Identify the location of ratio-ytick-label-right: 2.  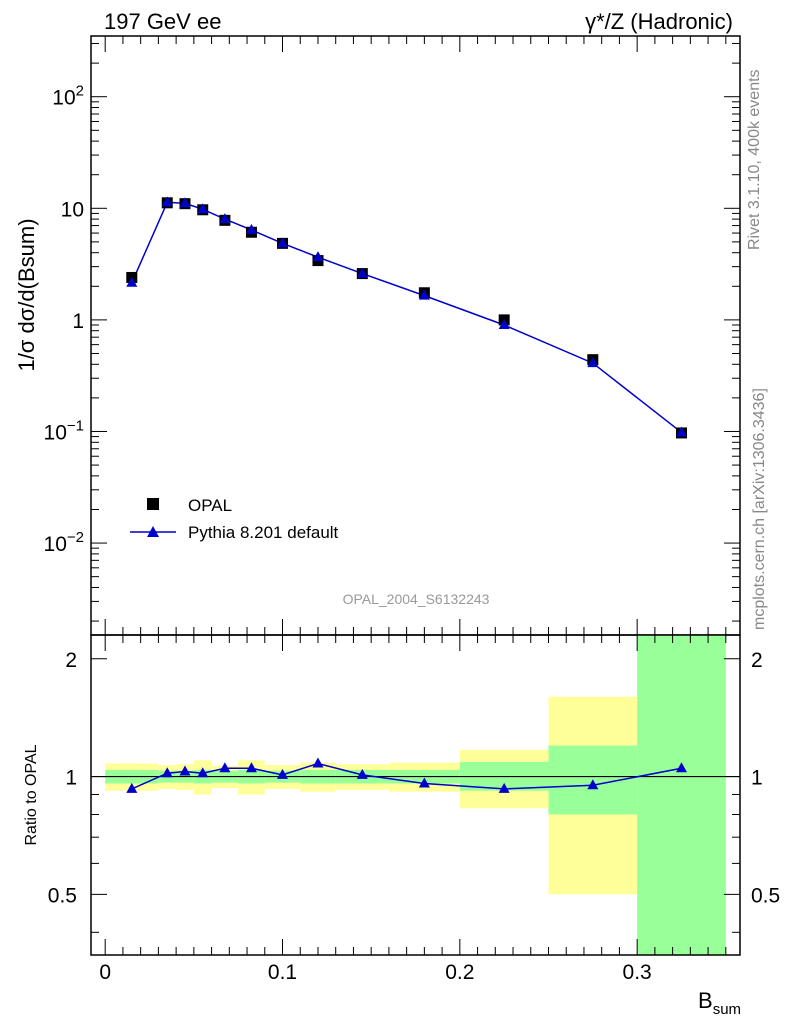
(757, 660).